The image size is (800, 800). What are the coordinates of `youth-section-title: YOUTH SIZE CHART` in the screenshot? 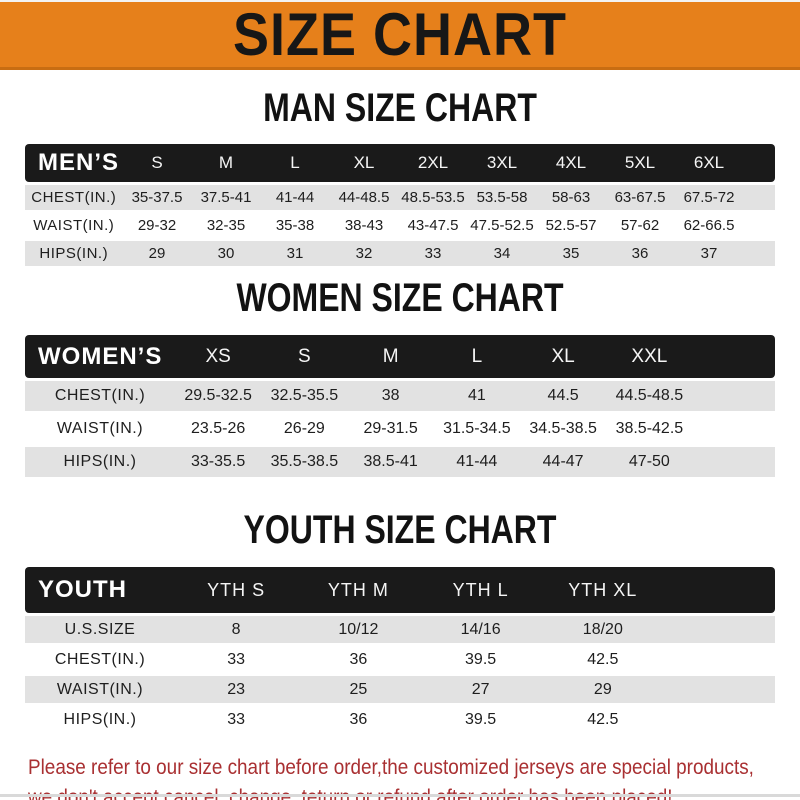 It's located at (400, 530).